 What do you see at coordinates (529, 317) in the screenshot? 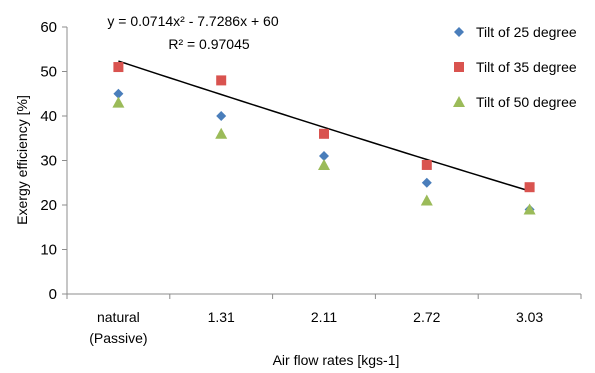
I see `x-tick-label: 3.03` at bounding box center [529, 317].